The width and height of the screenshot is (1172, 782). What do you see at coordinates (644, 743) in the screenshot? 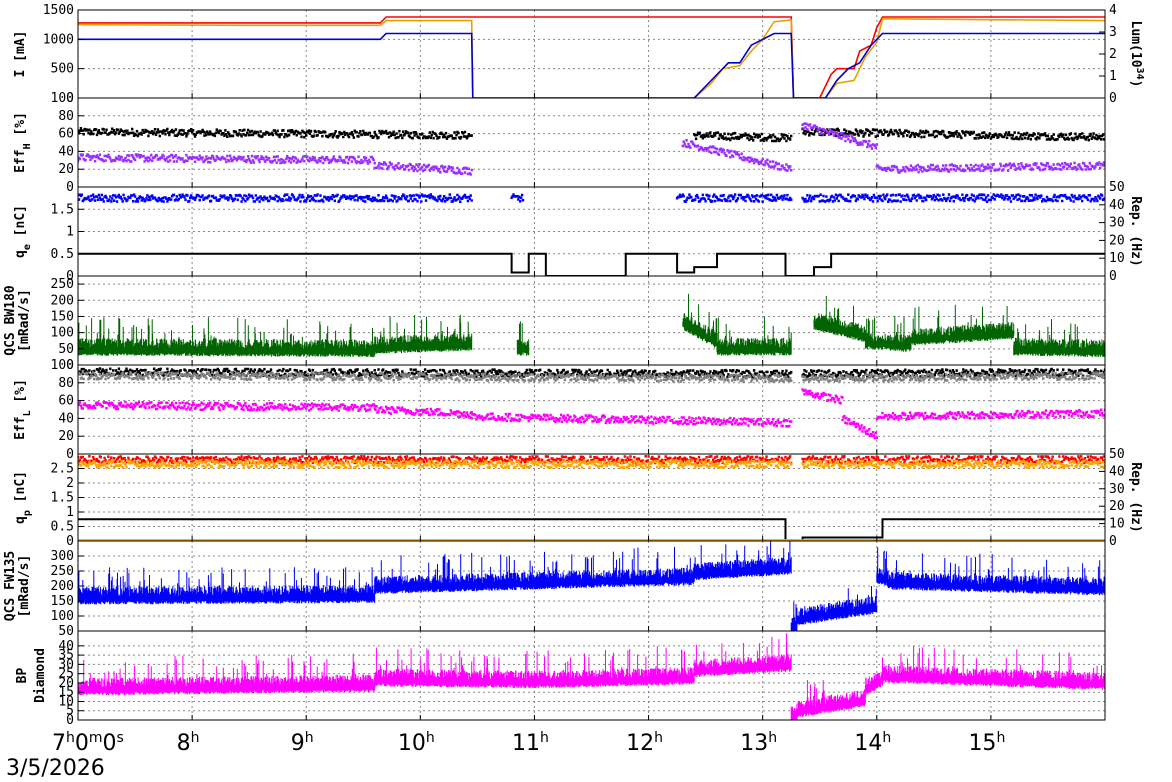
I see `x-tick-label: 12h` at bounding box center [644, 743].